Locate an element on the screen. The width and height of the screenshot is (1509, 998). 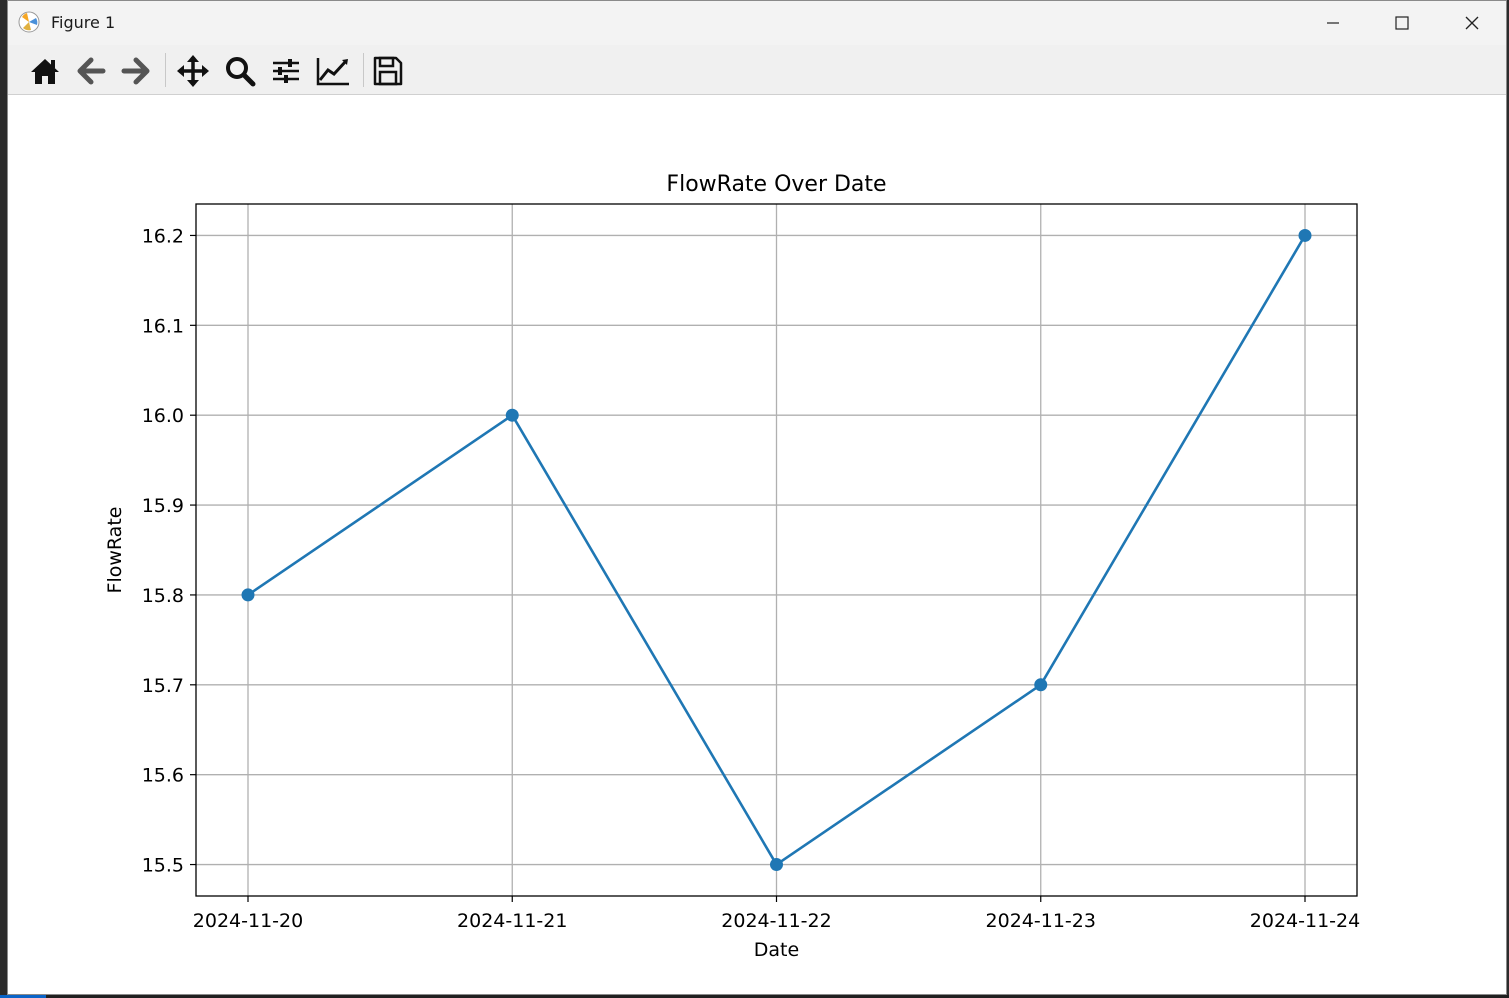
y-tick-label: 15.8 is located at coordinates (163, 596).